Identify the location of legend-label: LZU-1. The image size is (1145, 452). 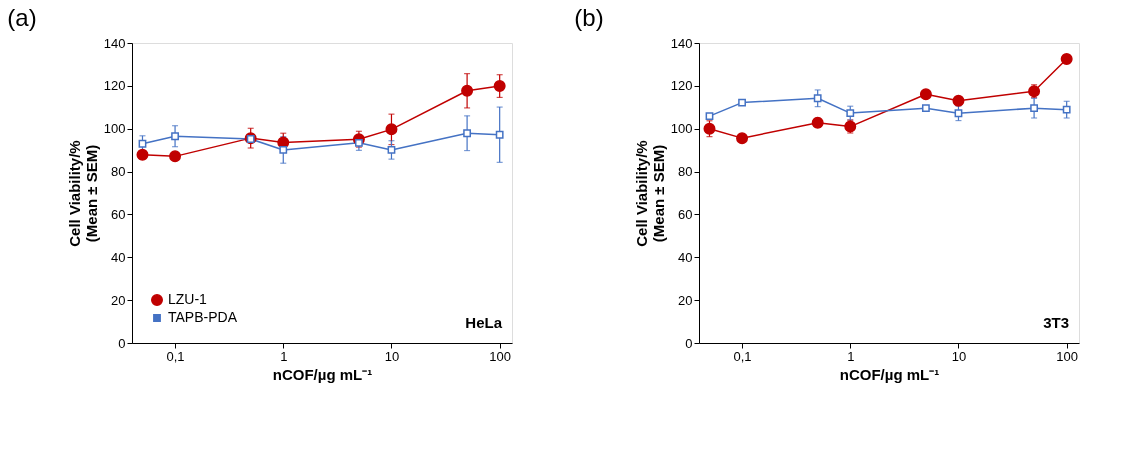
(188, 299).